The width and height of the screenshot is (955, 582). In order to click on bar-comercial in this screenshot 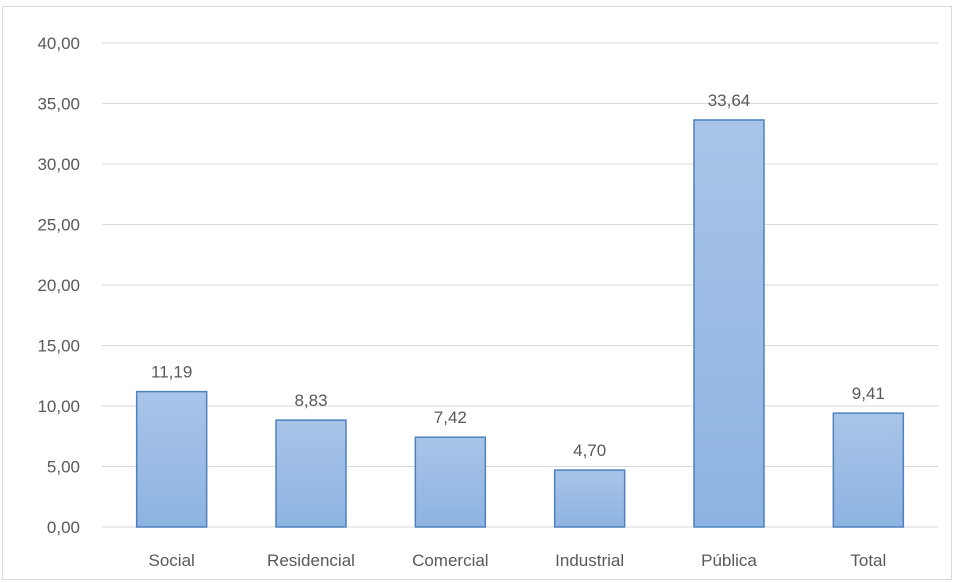, I will do `click(450, 482)`.